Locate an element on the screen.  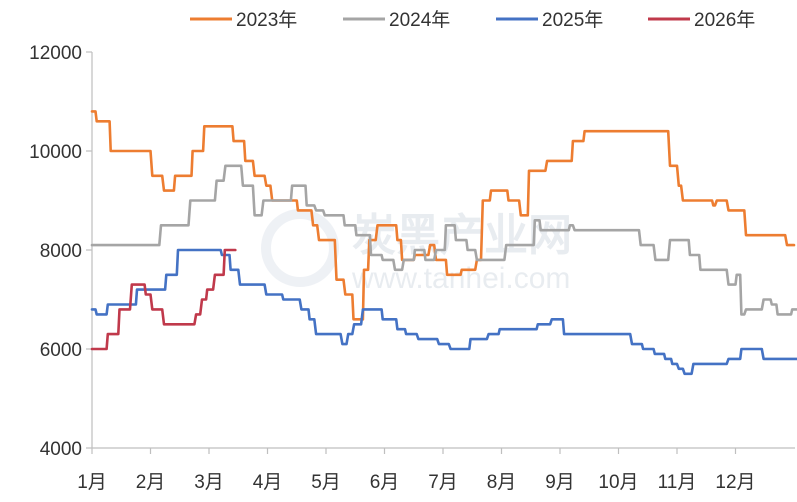
legend-item: 2023年 is located at coordinates (243, 20).